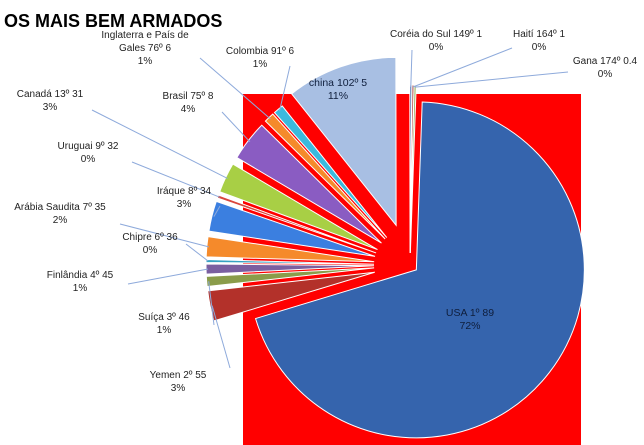  I want to click on slice-label: Iráque 8º 34 3%, so click(184, 198).